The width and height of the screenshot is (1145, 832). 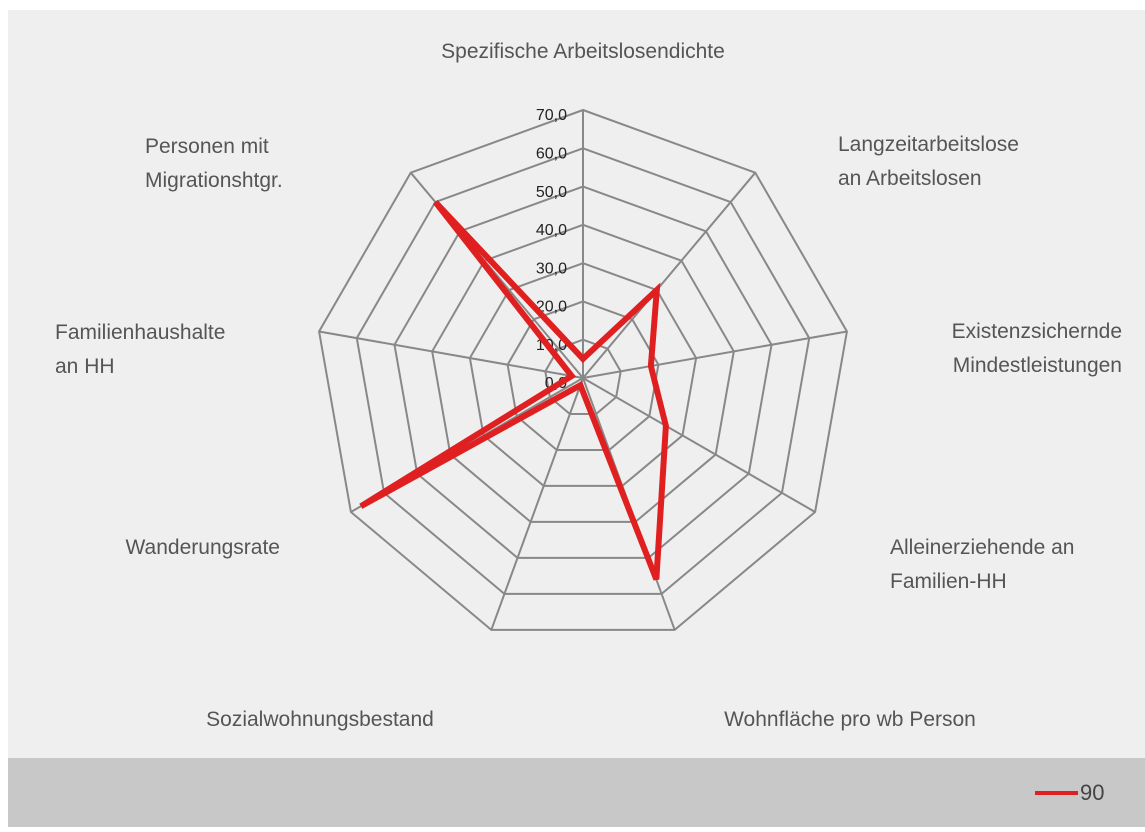 I want to click on axis-label-line: an HH, so click(x=85, y=366).